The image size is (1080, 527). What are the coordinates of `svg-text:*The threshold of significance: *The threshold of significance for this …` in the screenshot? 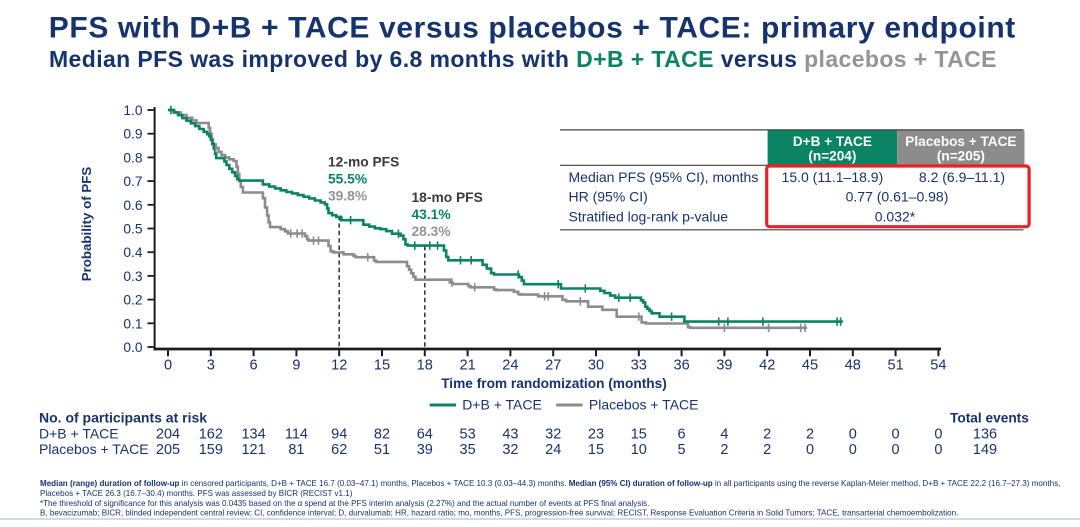 It's located at (344, 503).